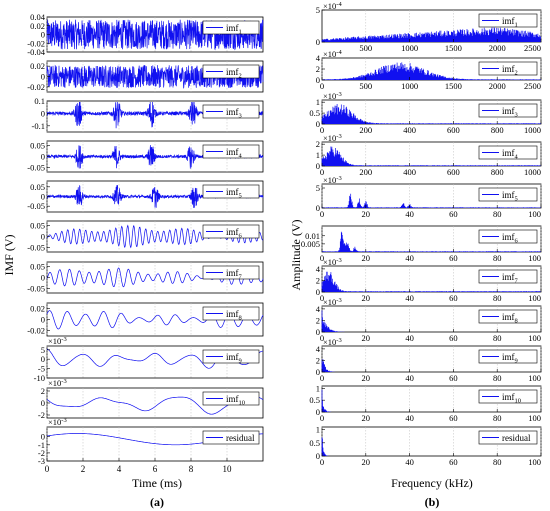  Describe the element at coordinates (318, 292) in the screenshot. I see `freq-ytick-label-7-2: 0` at that location.